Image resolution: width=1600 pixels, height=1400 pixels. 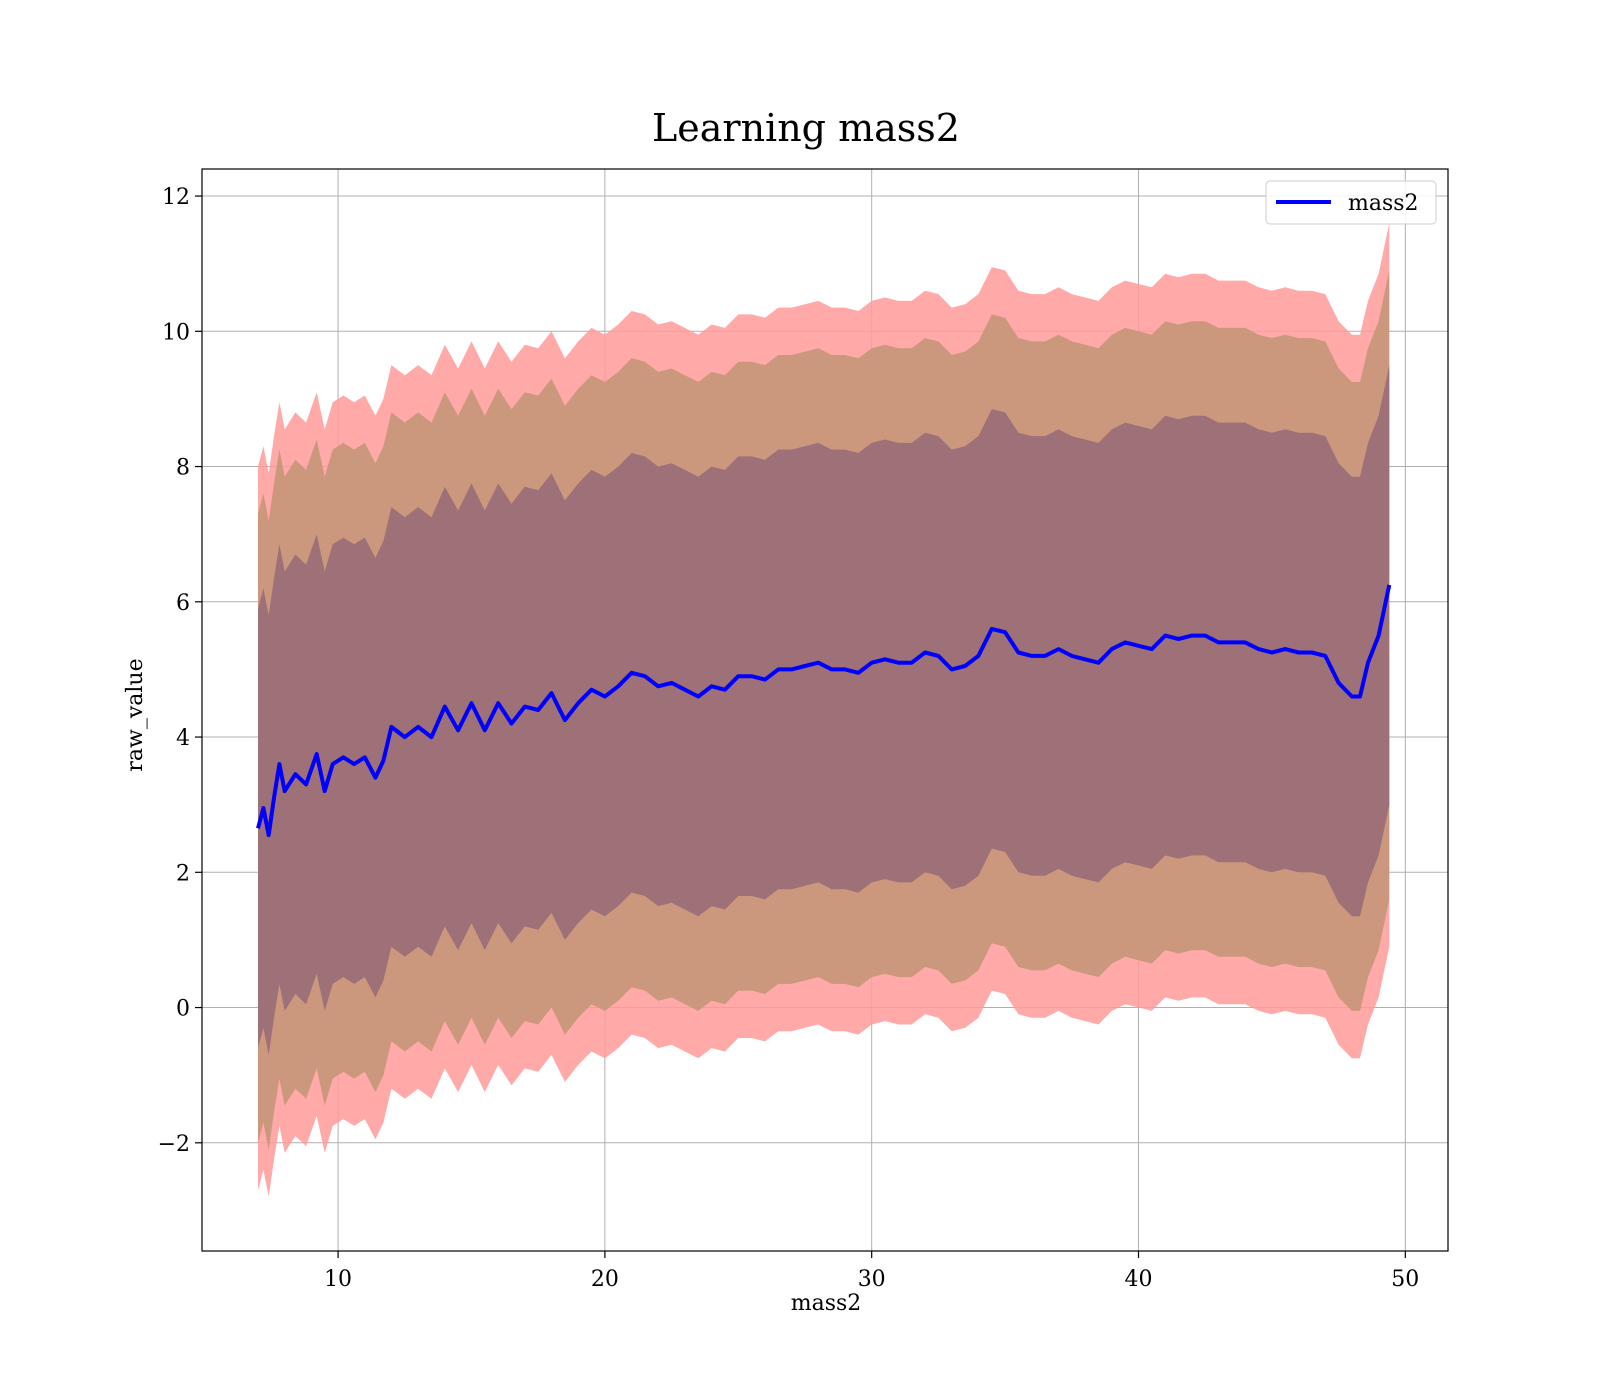 What do you see at coordinates (338, 1279) in the screenshot?
I see `x-tick-label: 10` at bounding box center [338, 1279].